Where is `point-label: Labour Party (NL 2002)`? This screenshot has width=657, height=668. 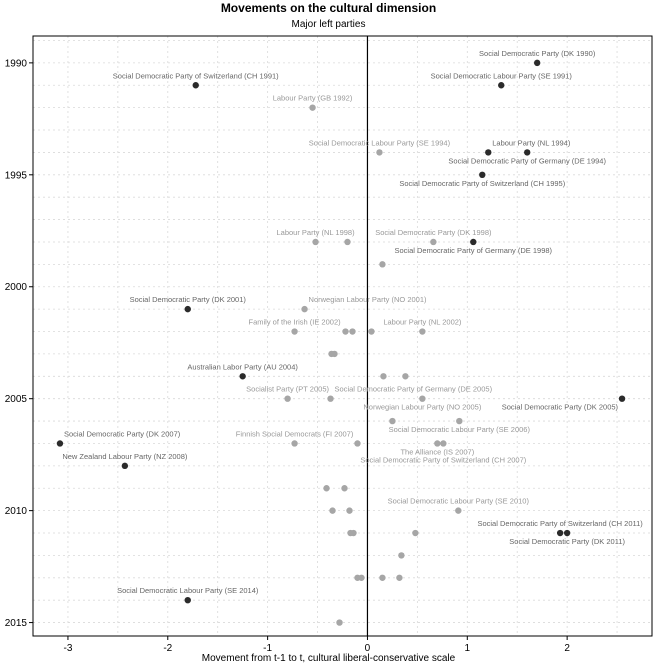
point-label: Labour Party (NL 2002) is located at coordinates (422, 322).